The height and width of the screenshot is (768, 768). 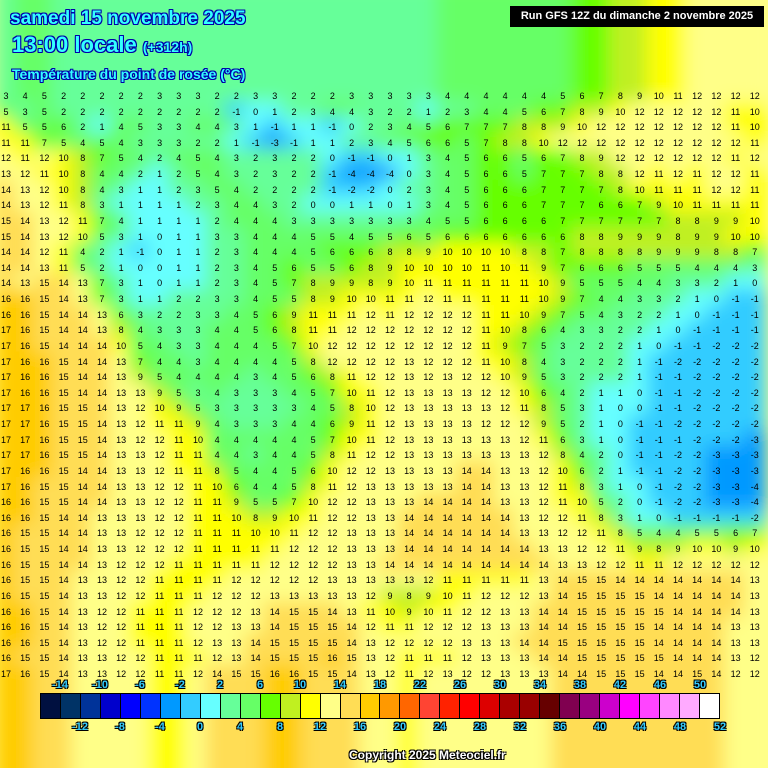 I want to click on grid-value: 0, so click(x=313, y=205).